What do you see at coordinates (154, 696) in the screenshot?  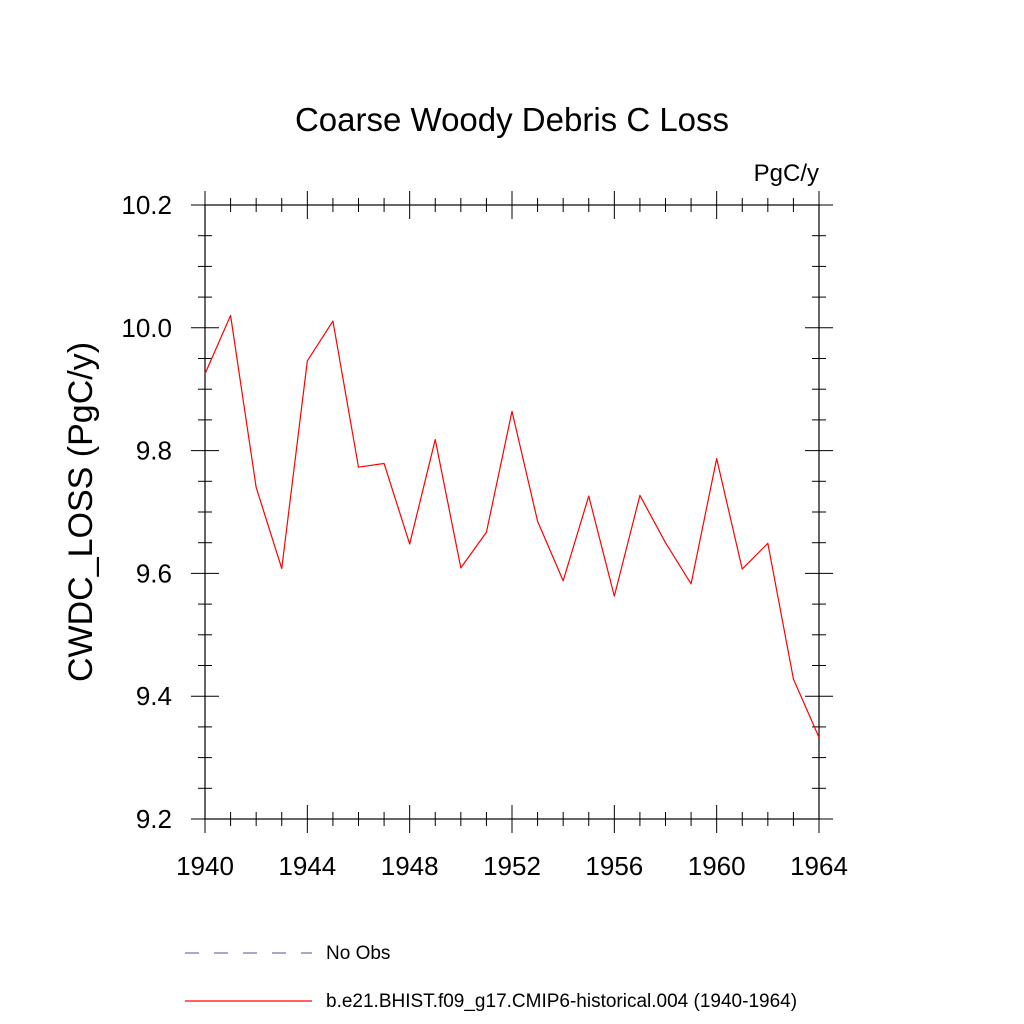 I see `y-tick-label: 9.4` at bounding box center [154, 696].